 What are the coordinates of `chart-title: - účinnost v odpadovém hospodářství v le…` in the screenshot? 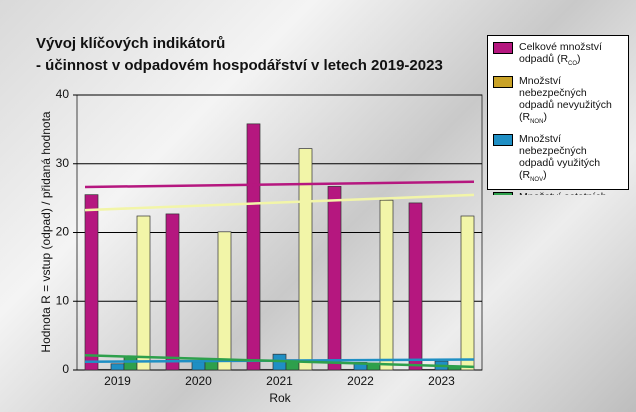 It's located at (239, 65).